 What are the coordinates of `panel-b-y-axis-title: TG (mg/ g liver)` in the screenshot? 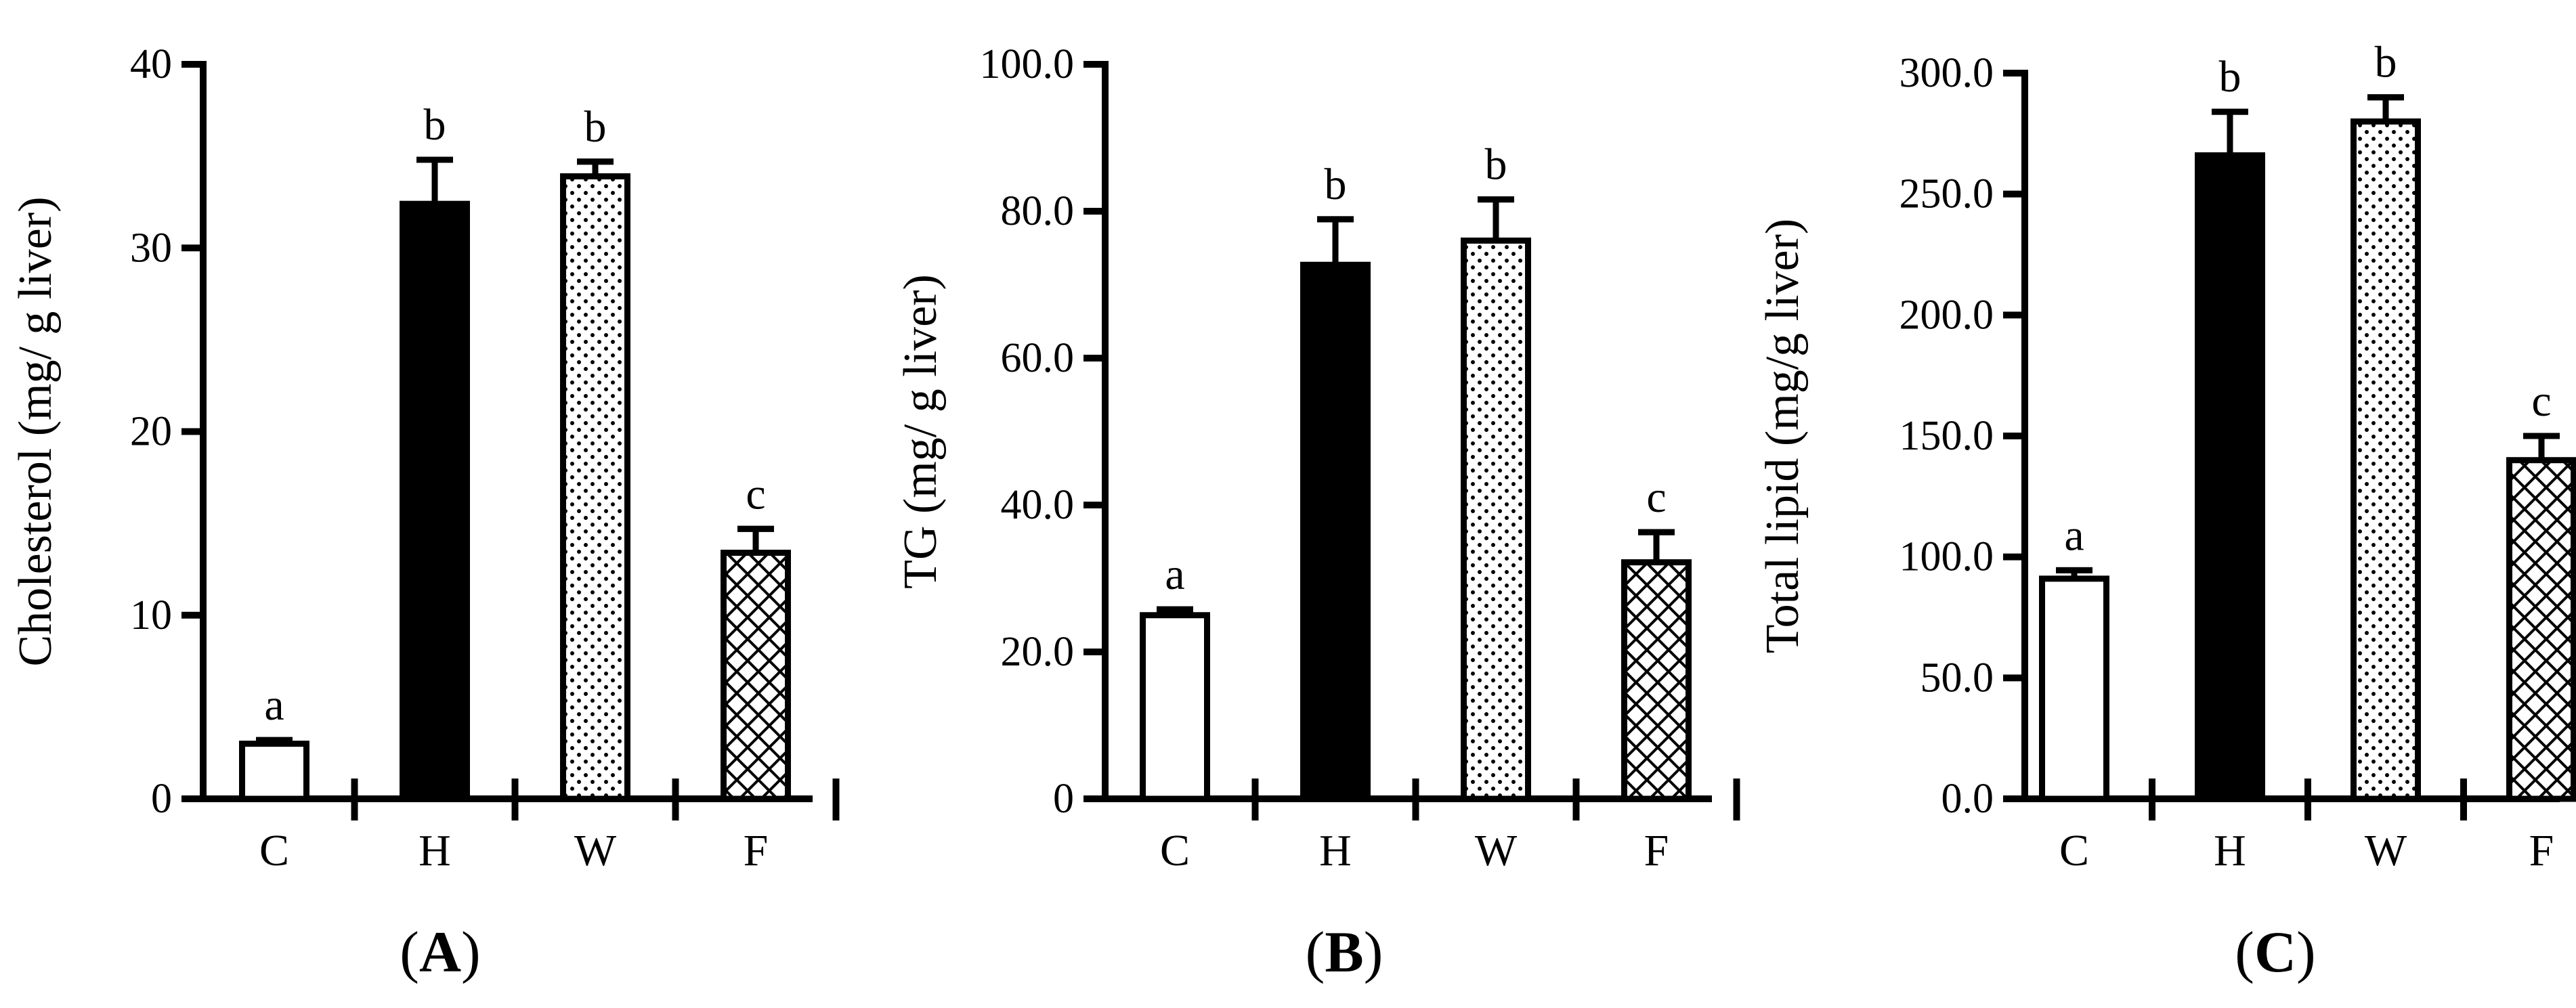 It's located at (921, 431).